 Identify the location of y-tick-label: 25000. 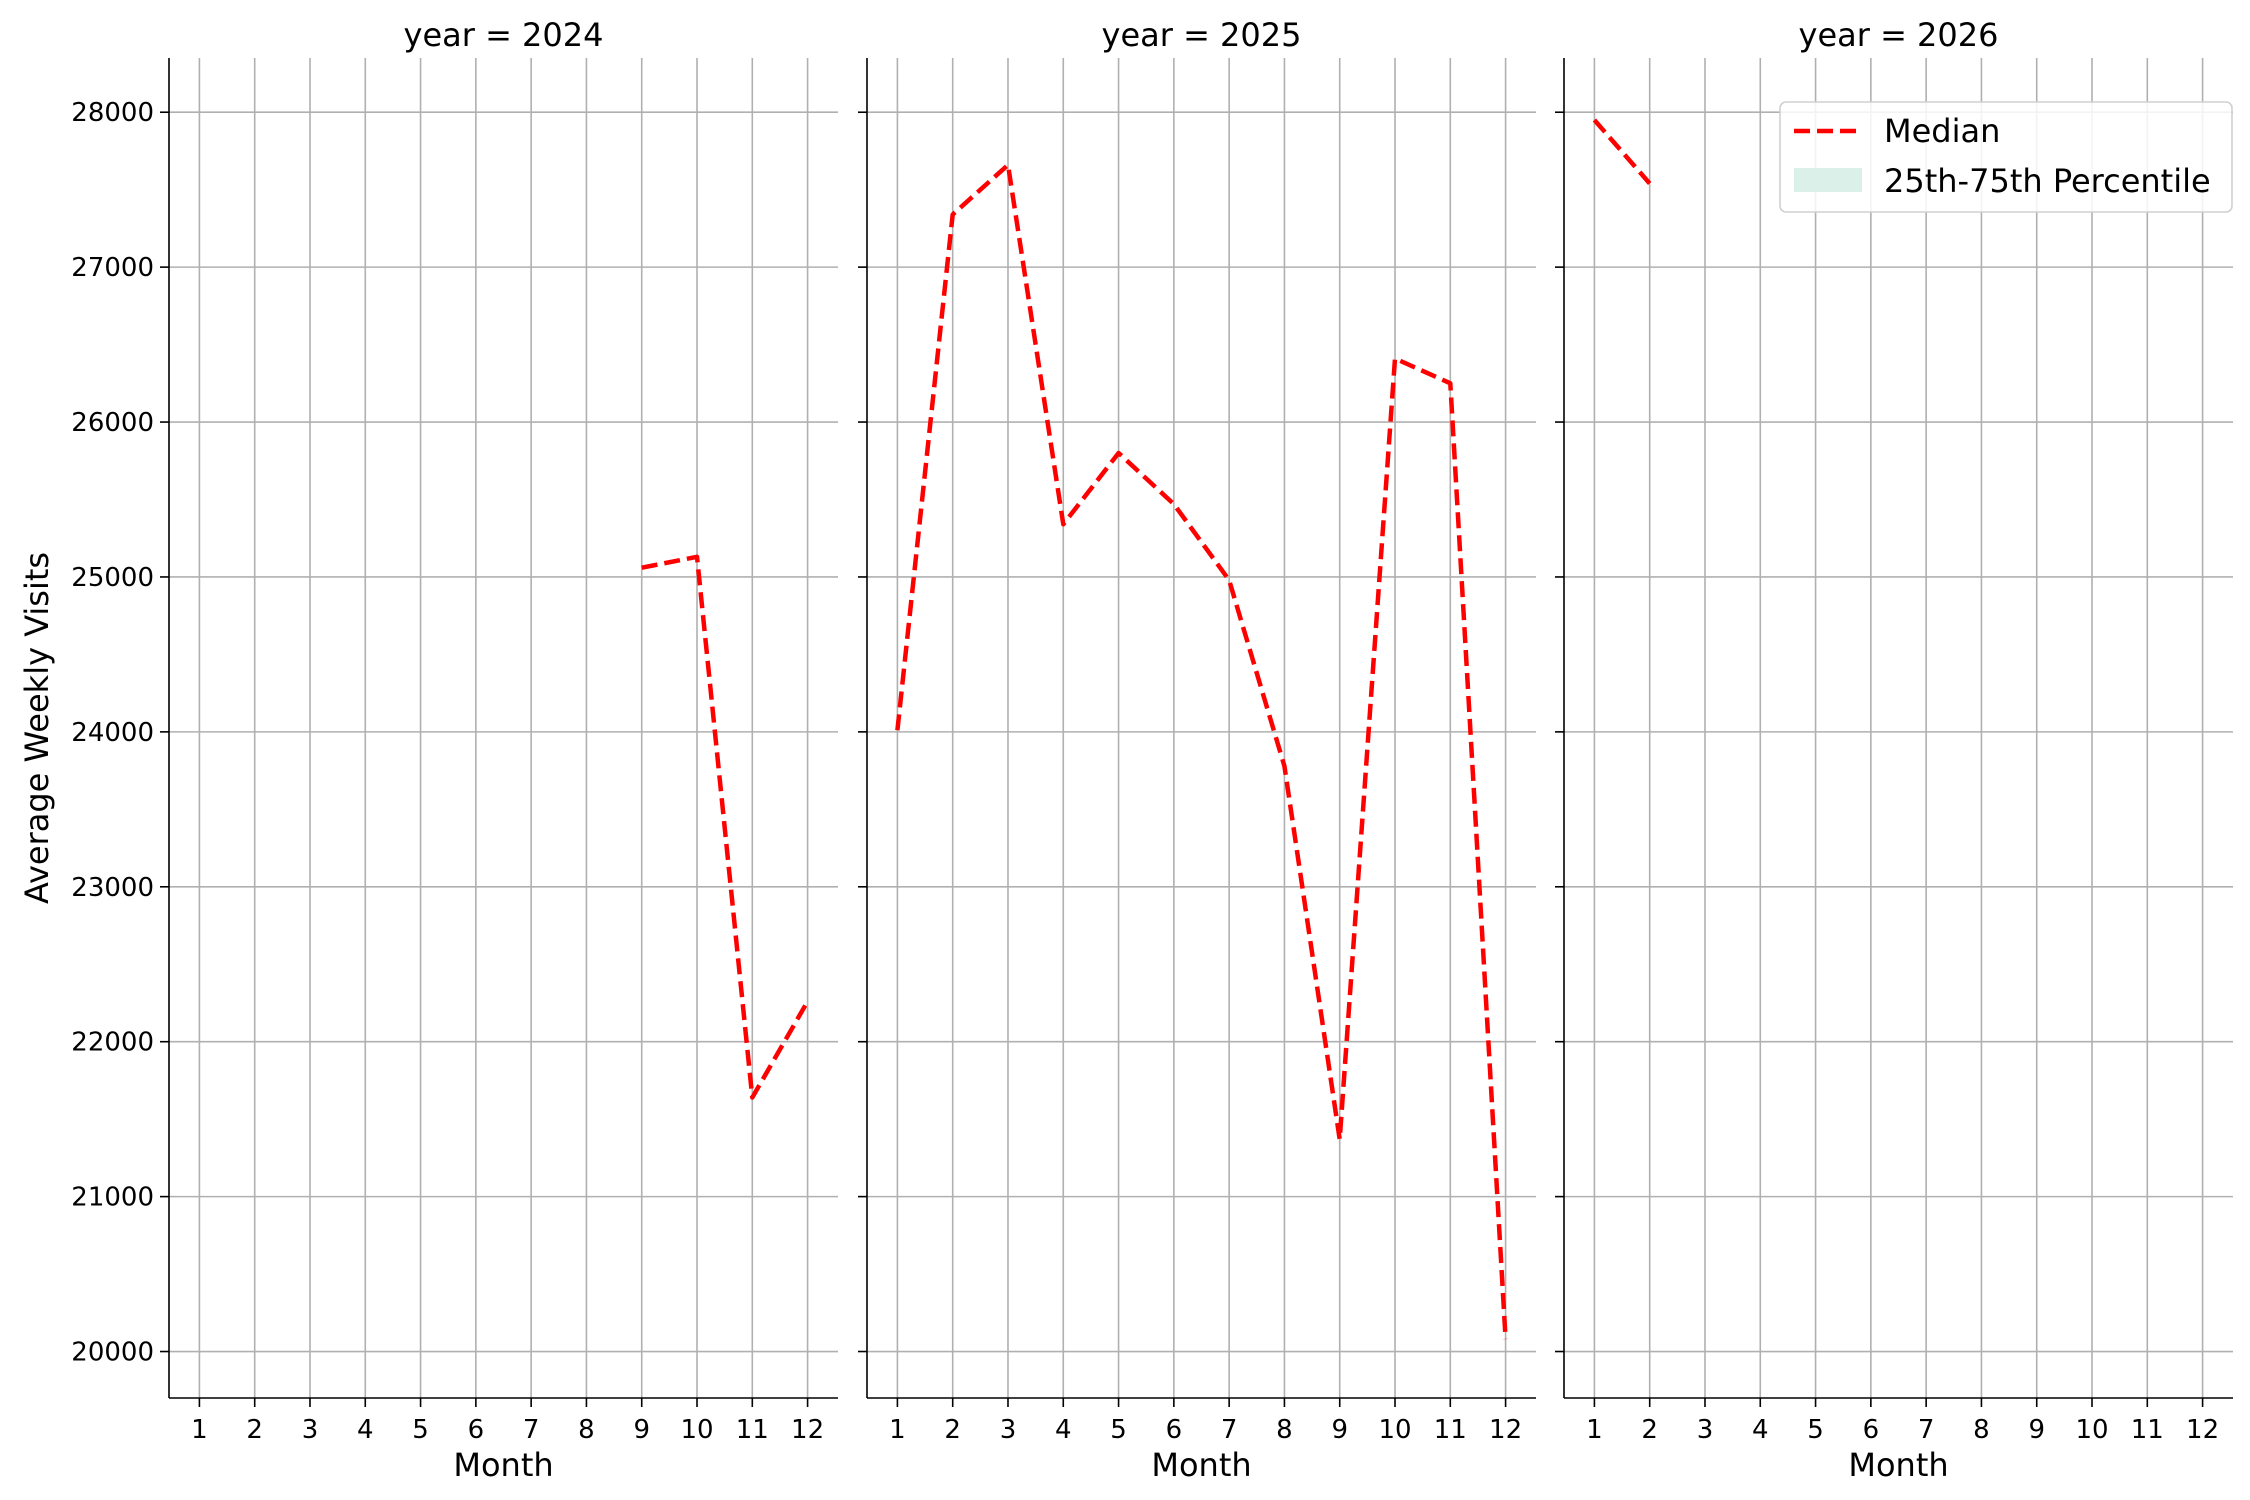
(112, 578).